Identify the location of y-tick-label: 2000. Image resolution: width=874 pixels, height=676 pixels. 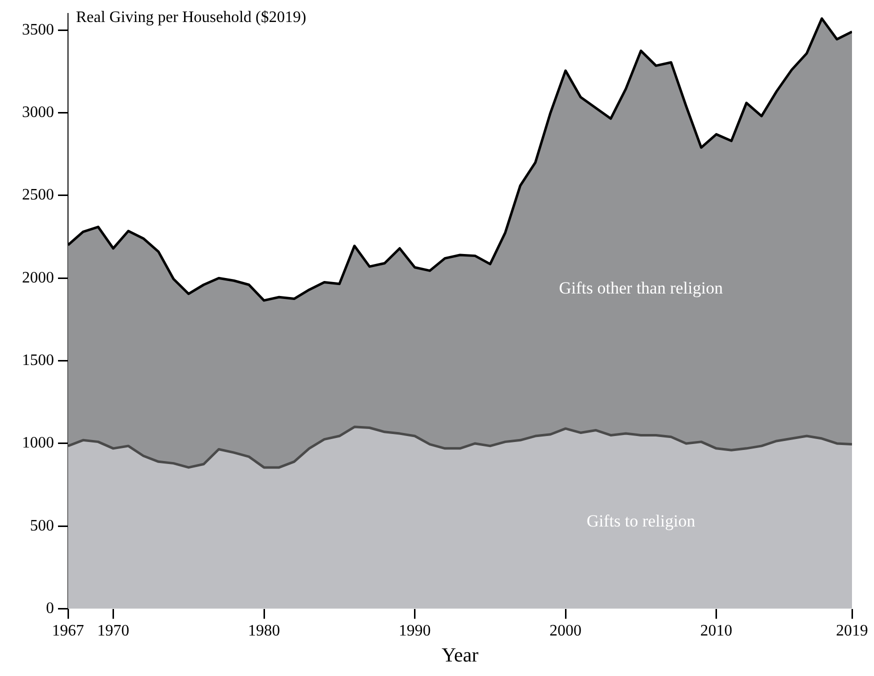
(38, 277).